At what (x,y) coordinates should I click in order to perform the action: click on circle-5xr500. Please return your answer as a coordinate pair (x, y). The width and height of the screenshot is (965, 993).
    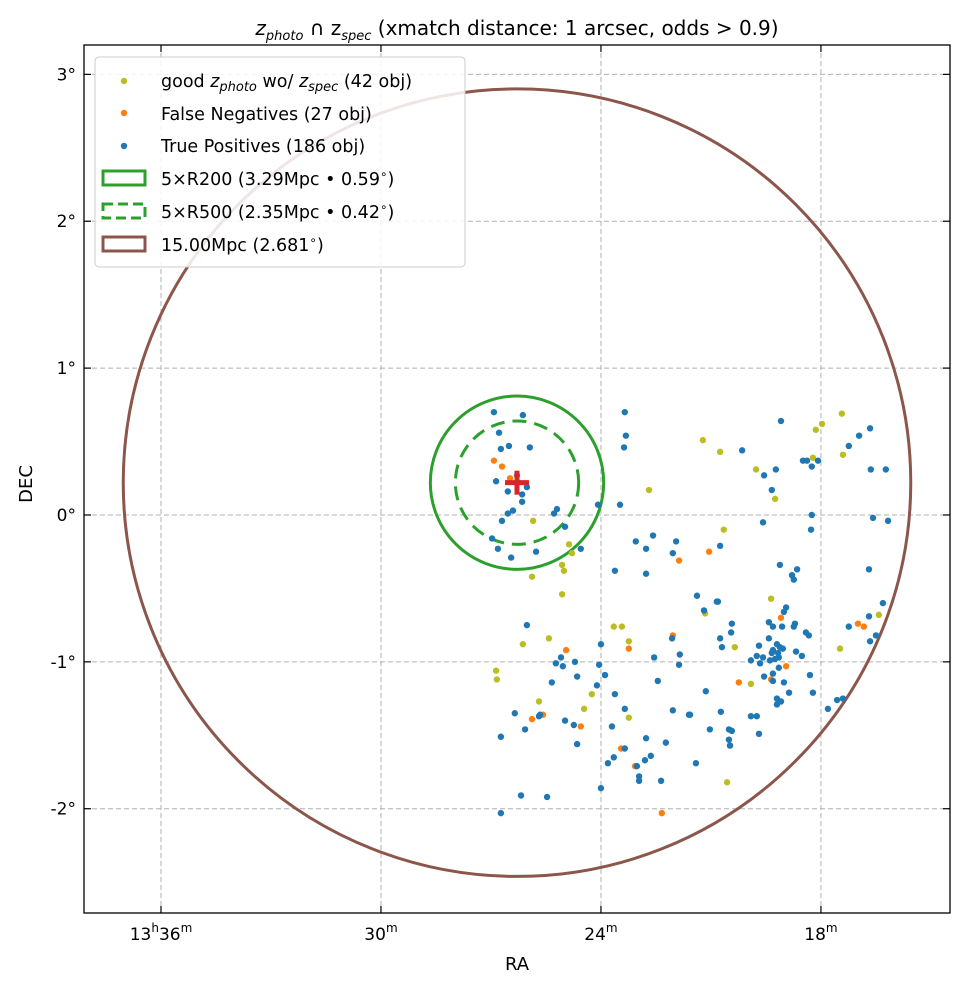
    Looking at the image, I should click on (517, 482).